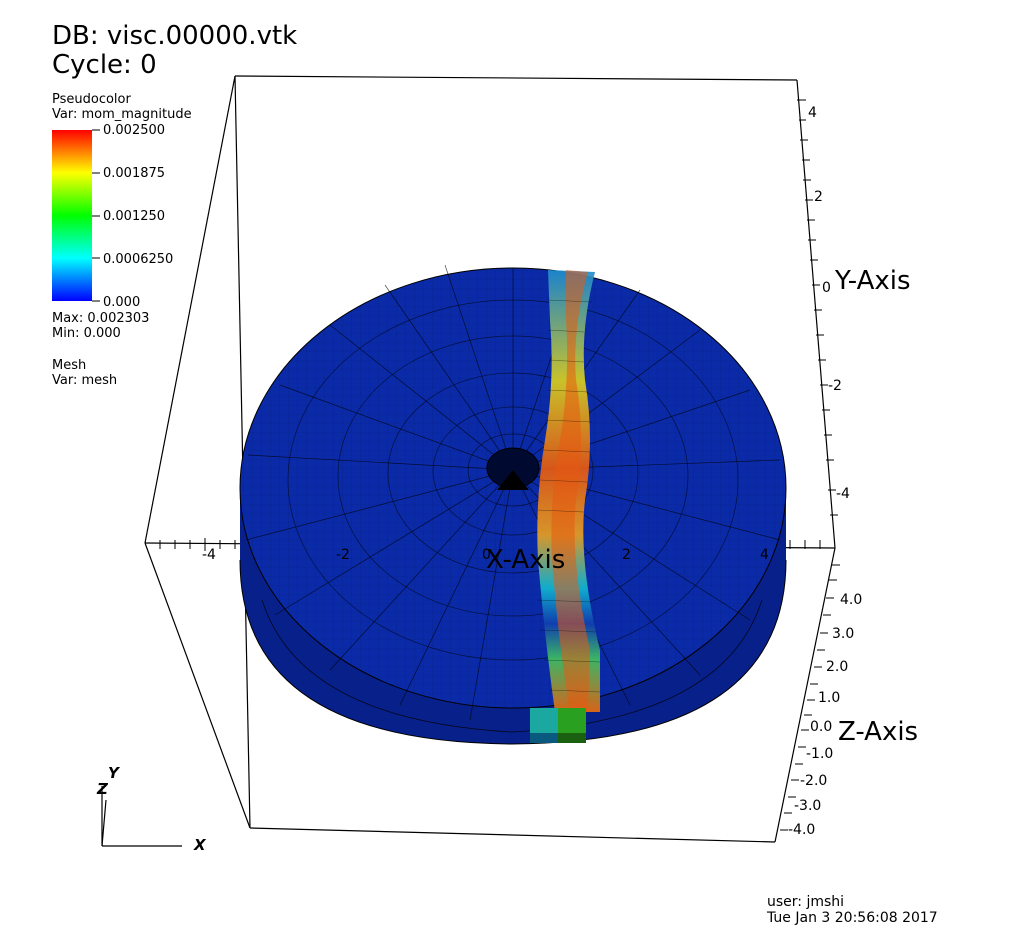 The width and height of the screenshot is (1024, 939). Describe the element at coordinates (85, 380) in the screenshot. I see `mesh-var: Var: mesh` at that location.